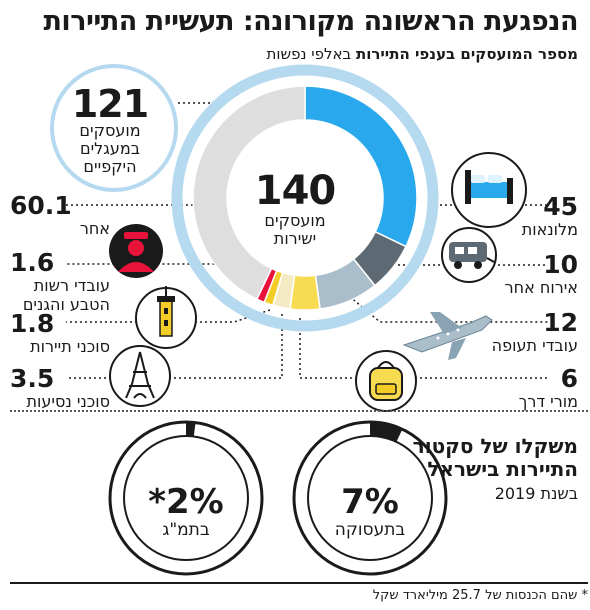 The height and width of the screenshot is (610, 590). I want to click on center-value: 140, so click(295, 191).